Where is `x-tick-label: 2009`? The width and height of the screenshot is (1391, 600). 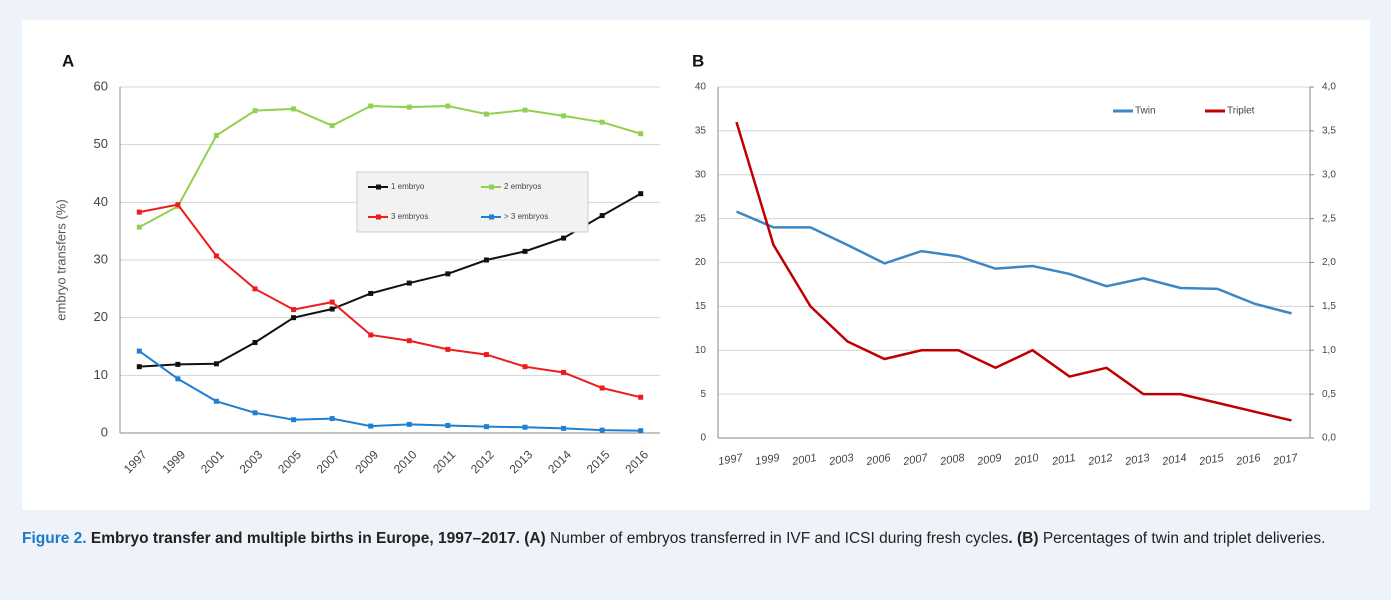 x-tick-label: 2009 is located at coordinates (988, 460).